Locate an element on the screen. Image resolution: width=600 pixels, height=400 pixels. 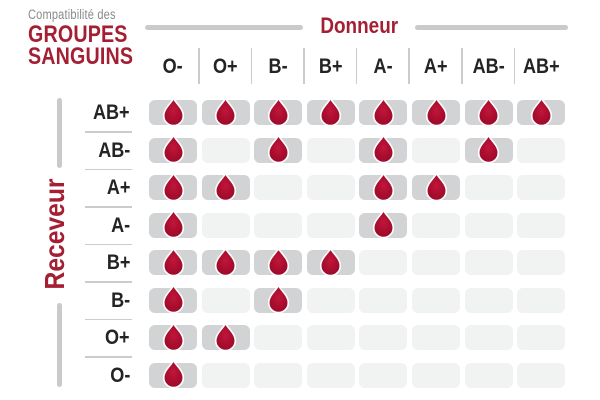
compatibility-cell-O+-from-O- is located at coordinates (173, 336).